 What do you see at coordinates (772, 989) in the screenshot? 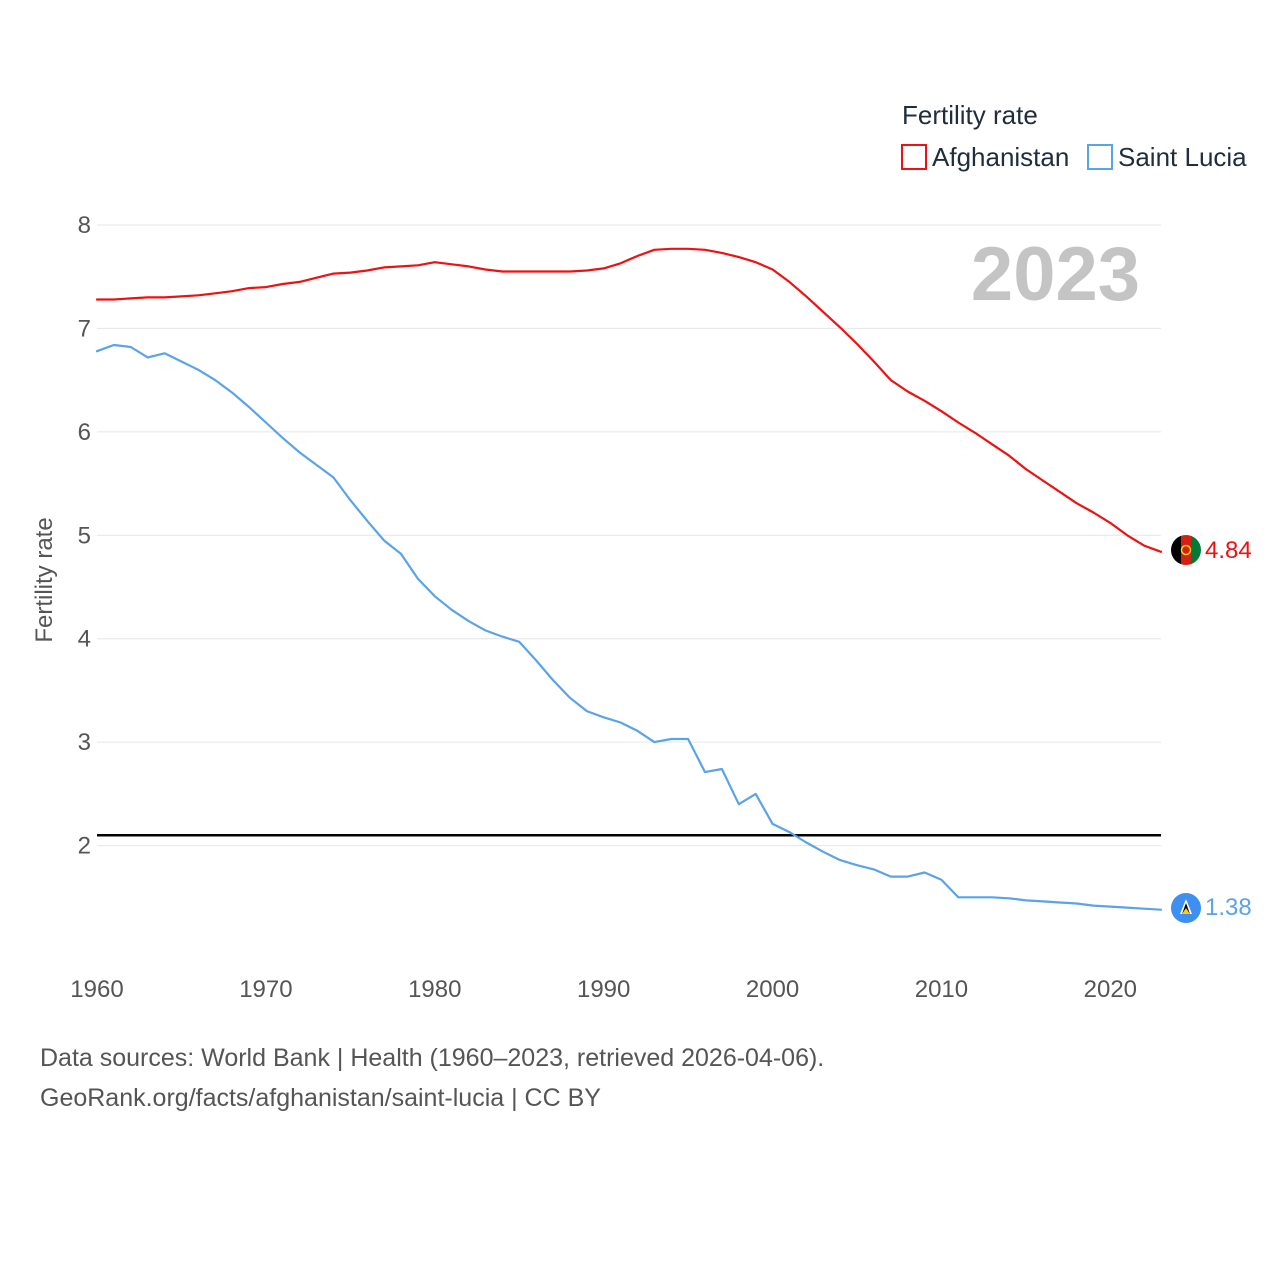
I see `x-tick-label: 2000` at bounding box center [772, 989].